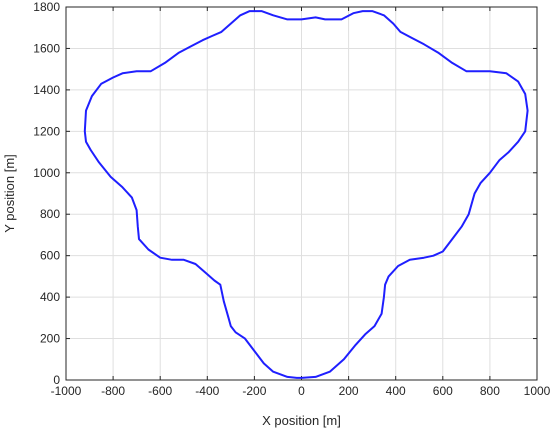 Image resolution: width=555 pixels, height=434 pixels. Describe the element at coordinates (46, 90) in the screenshot. I see `y-tick-label: 1400` at that location.